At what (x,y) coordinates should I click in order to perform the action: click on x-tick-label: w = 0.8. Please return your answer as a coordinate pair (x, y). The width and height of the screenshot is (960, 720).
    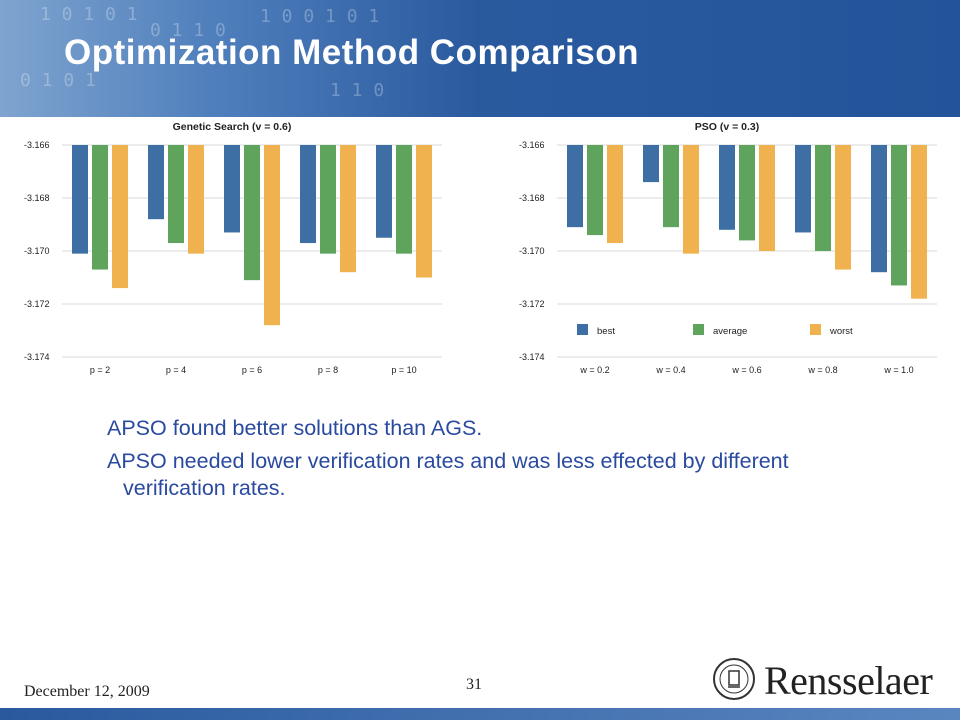
    Looking at the image, I should click on (822, 370).